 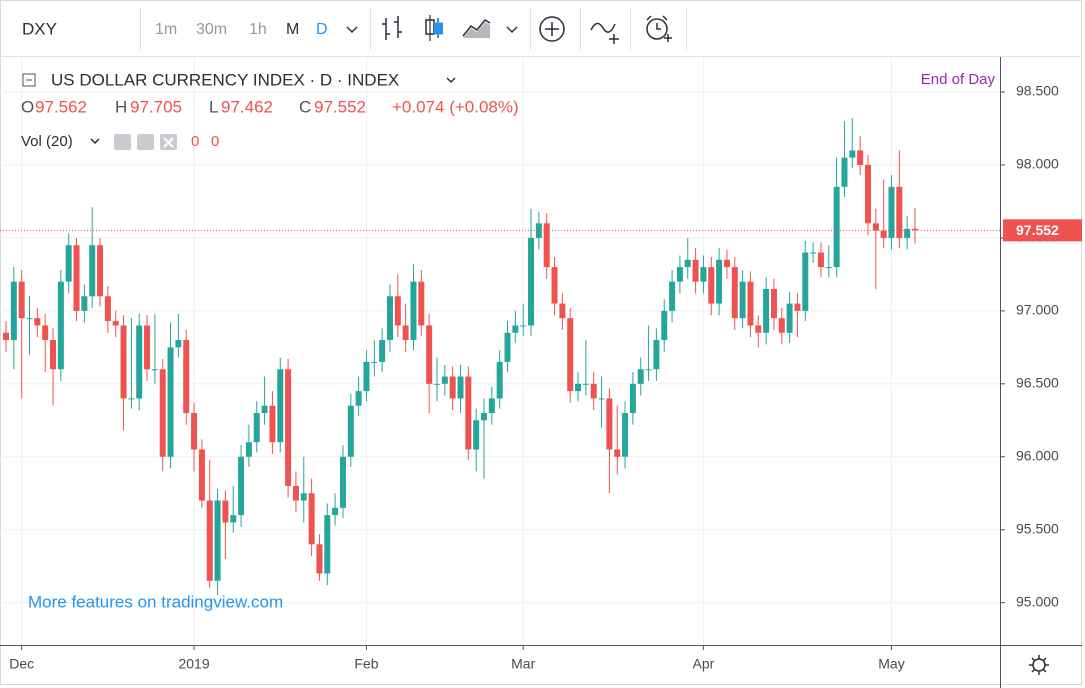 I want to click on legend-title: US DOLLAR CURRENCY INDEX · D · INDEX, so click(x=225, y=79).